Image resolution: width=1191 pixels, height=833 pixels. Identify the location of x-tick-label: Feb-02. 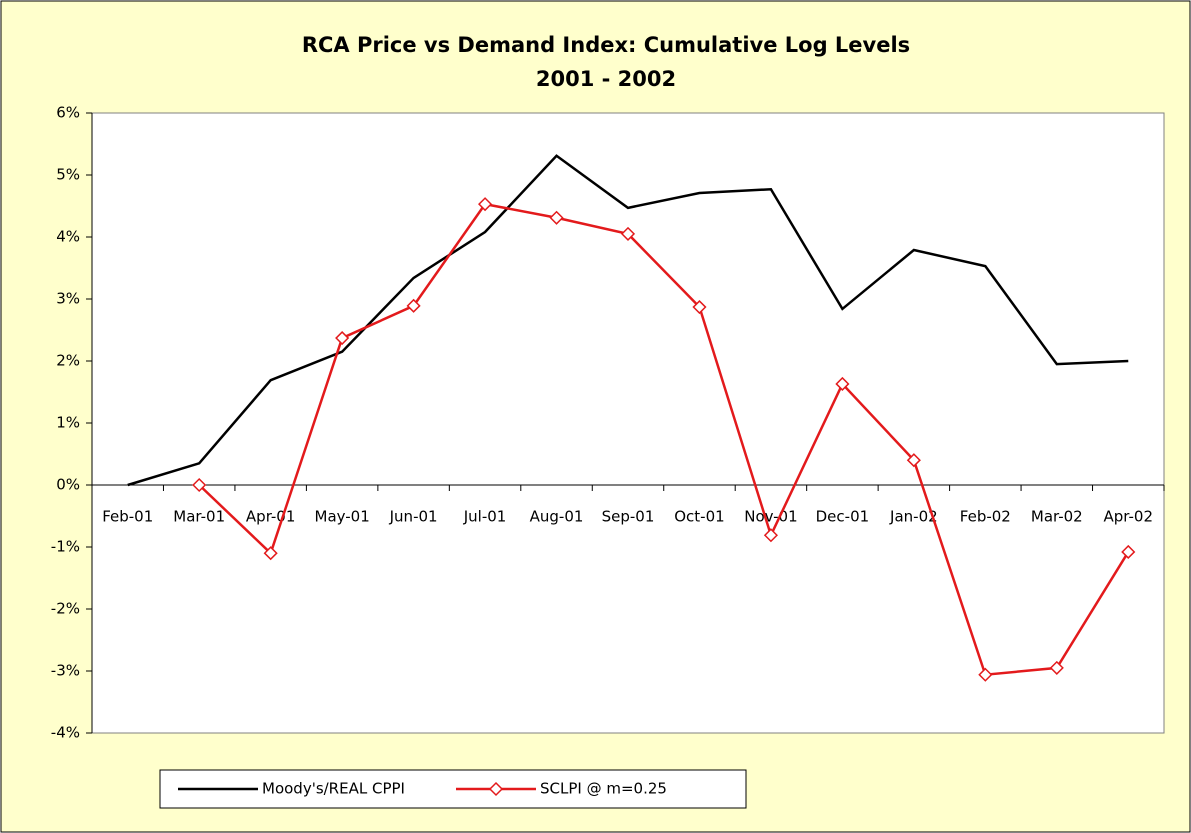
(985, 517).